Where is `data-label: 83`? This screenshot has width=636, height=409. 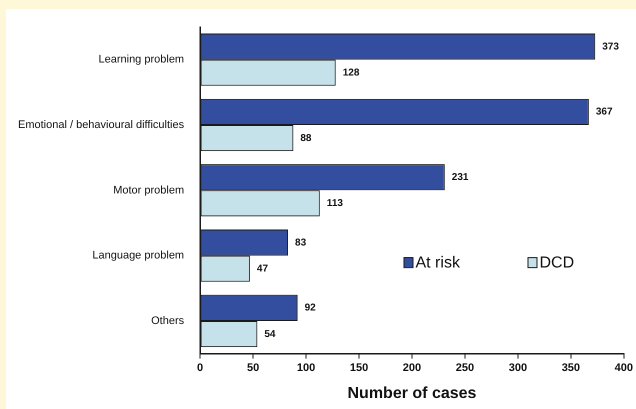
data-label: 83 is located at coordinates (301, 242).